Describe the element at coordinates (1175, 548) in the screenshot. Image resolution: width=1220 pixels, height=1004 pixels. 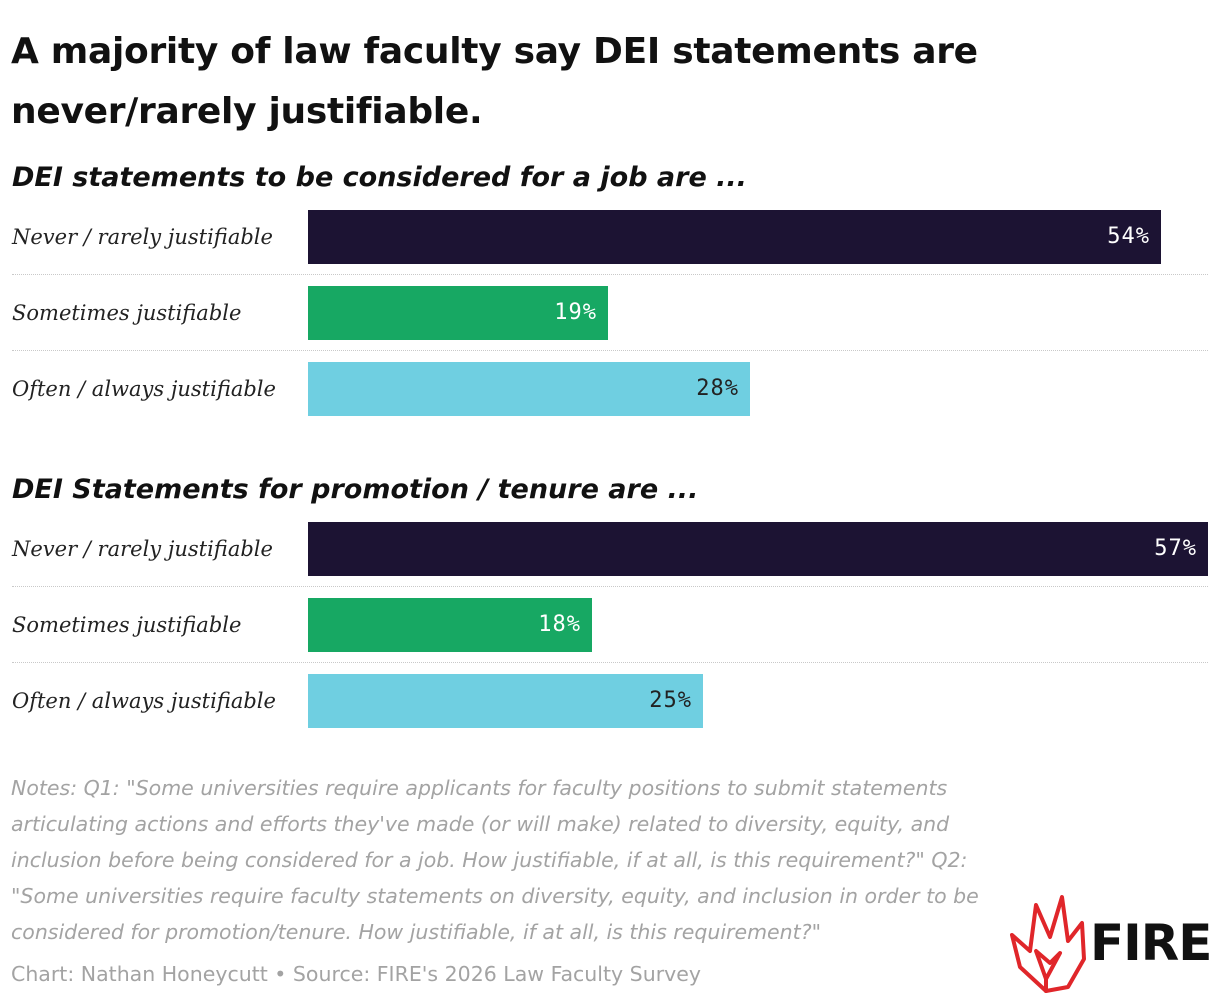
I see `bar-value-label: 57%` at that location.